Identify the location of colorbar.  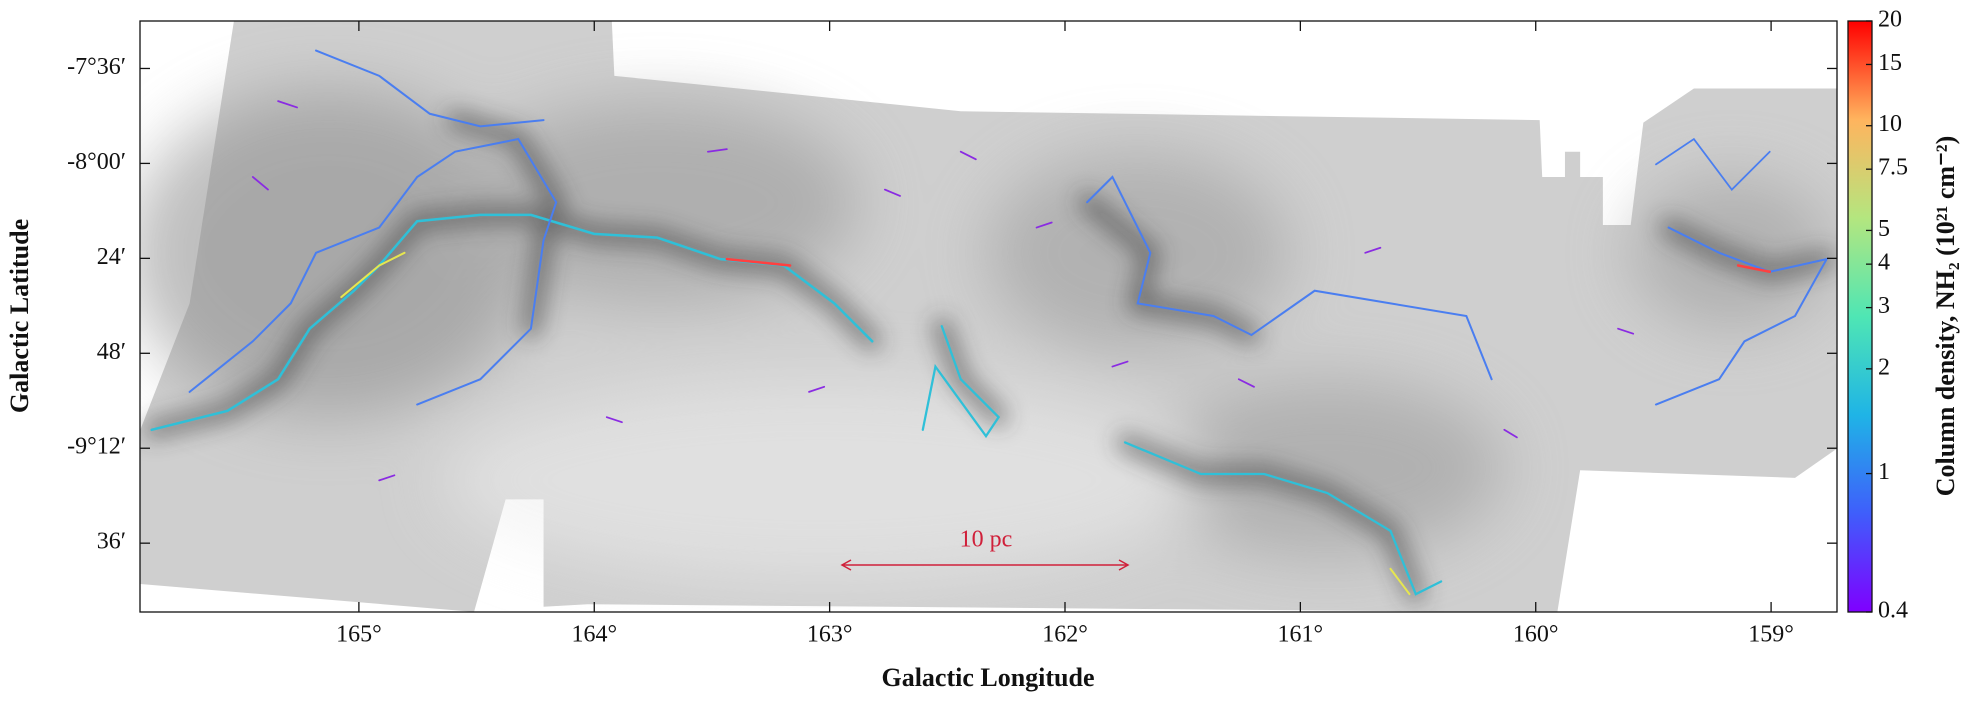
(1860, 316).